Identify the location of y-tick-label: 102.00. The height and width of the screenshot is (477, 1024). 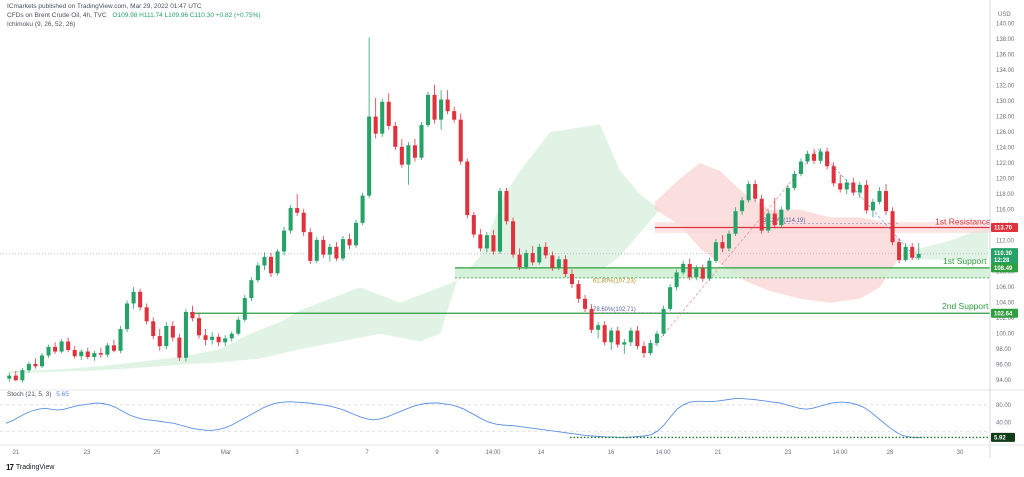
(1005, 319).